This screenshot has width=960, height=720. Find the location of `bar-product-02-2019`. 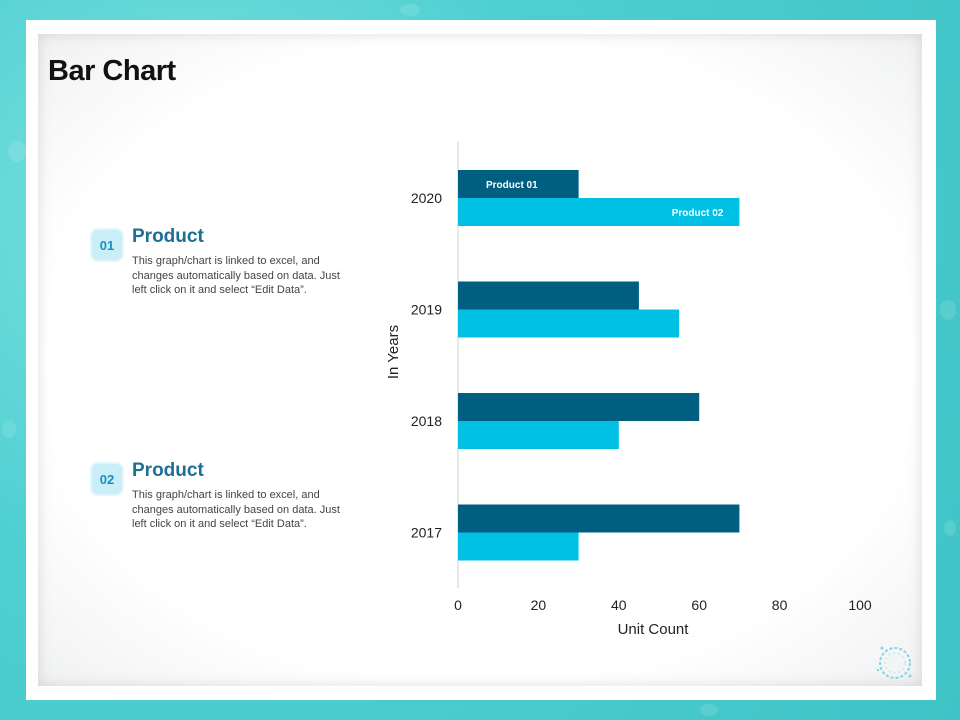

bar-product-02-2019 is located at coordinates (569, 323).